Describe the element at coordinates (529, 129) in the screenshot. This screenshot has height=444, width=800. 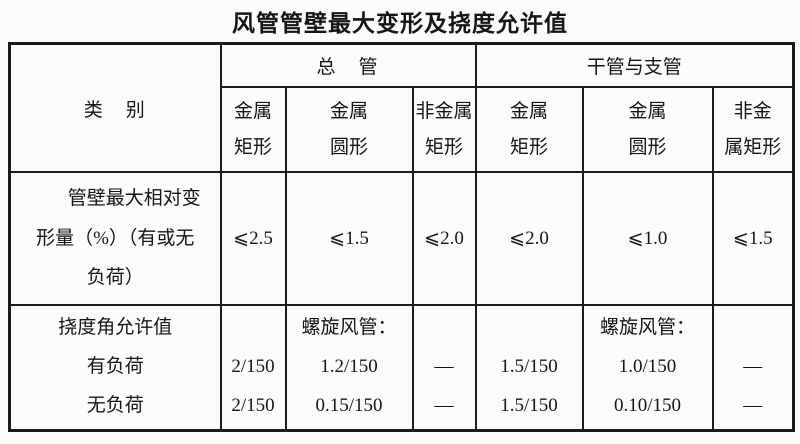
I see `subheader-branch-metal-rect: 金属 矩形` at that location.